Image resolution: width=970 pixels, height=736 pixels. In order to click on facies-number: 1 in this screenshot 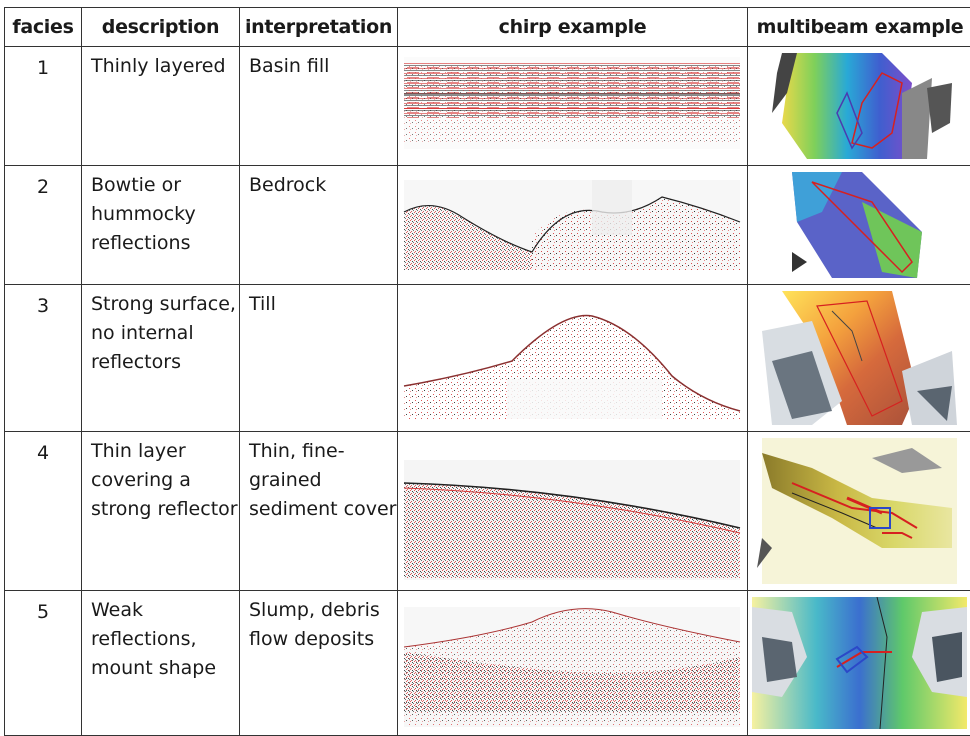, I will do `click(43, 106)`.